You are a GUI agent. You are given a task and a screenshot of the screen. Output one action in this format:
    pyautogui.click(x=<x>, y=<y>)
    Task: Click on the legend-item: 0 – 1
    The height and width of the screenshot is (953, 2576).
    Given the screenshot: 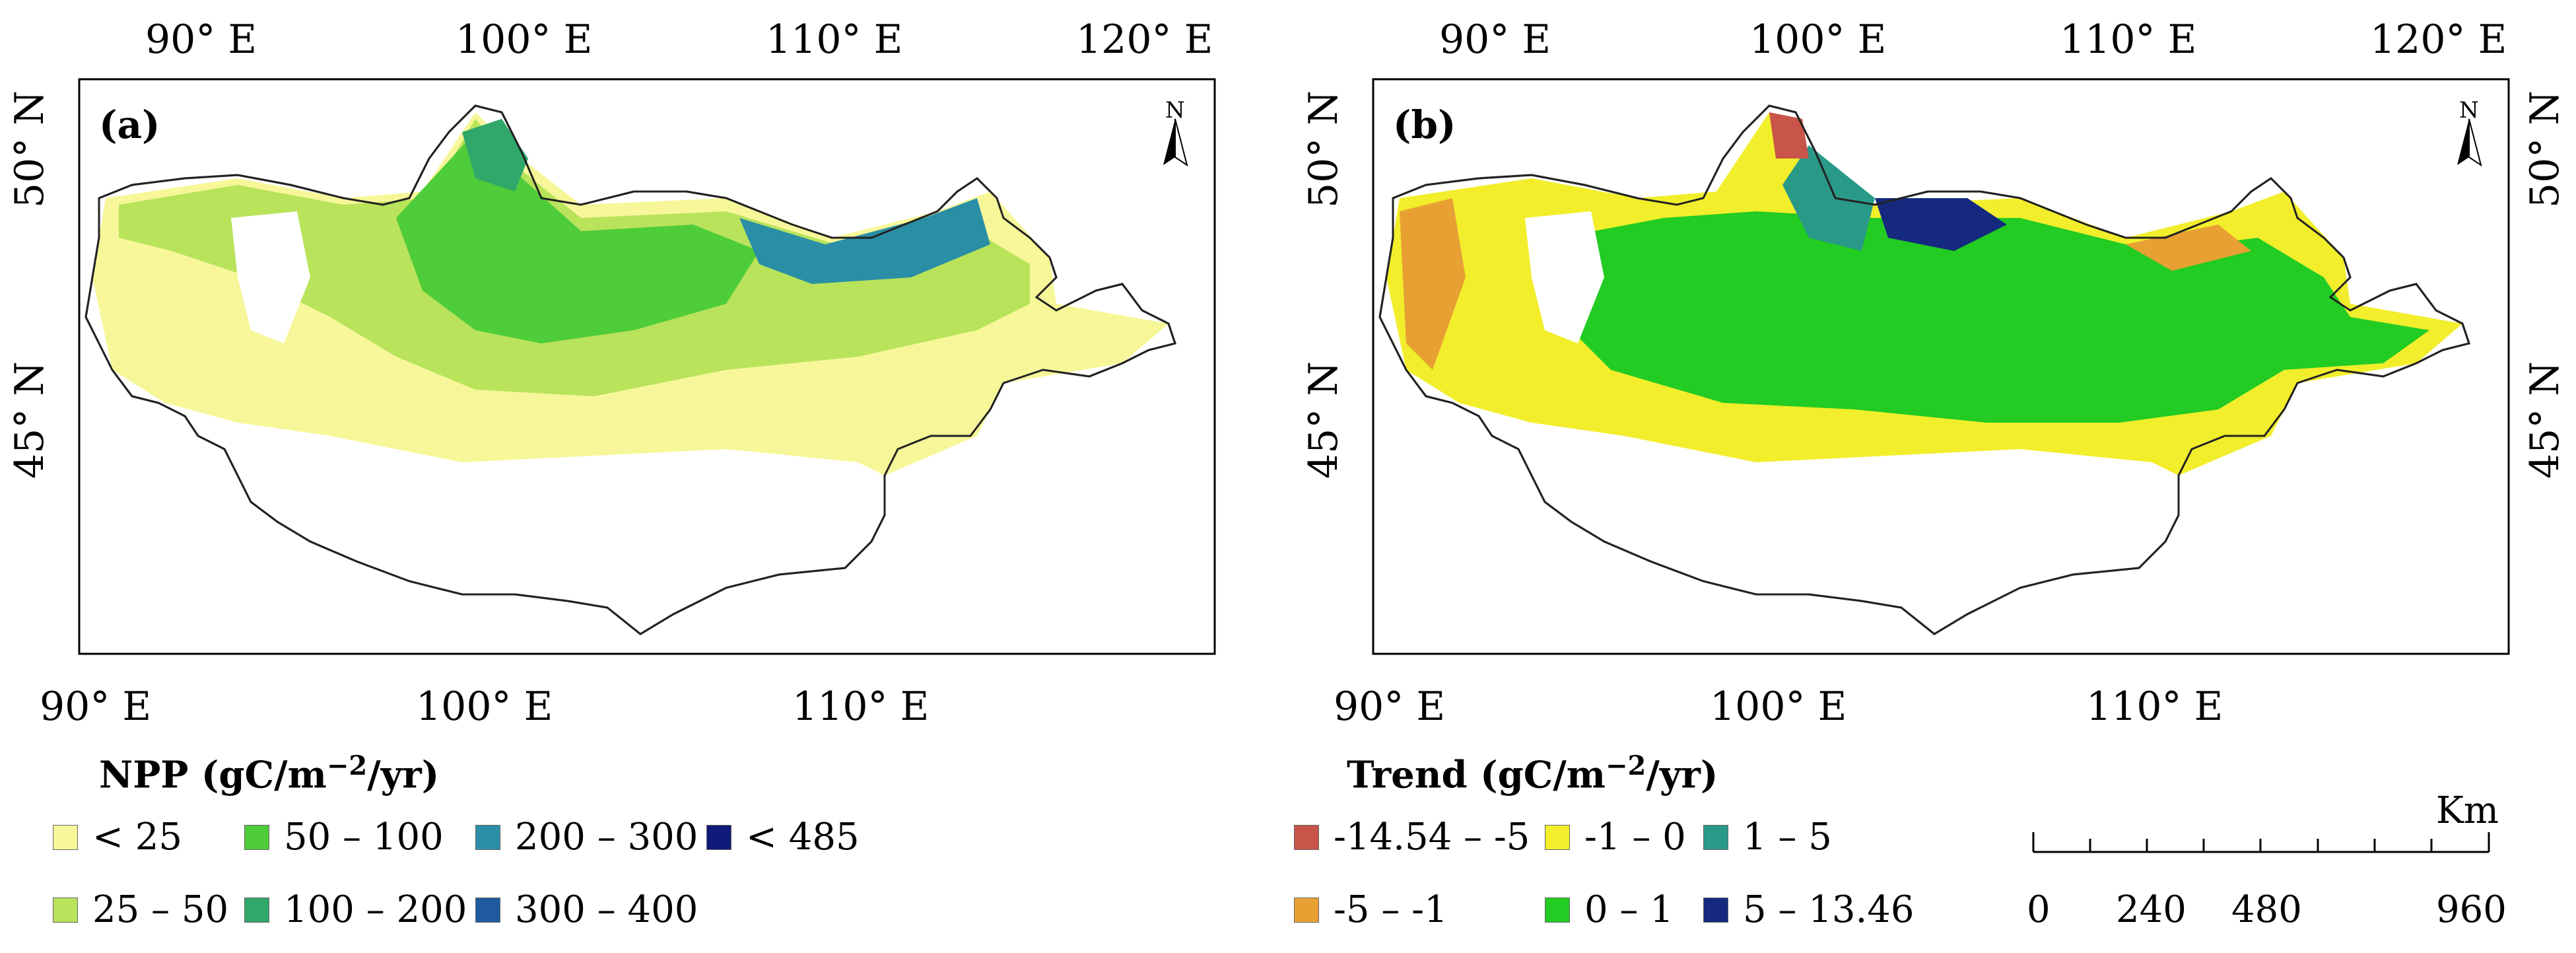 What is the action you would take?
    pyautogui.click(x=1609, y=911)
    